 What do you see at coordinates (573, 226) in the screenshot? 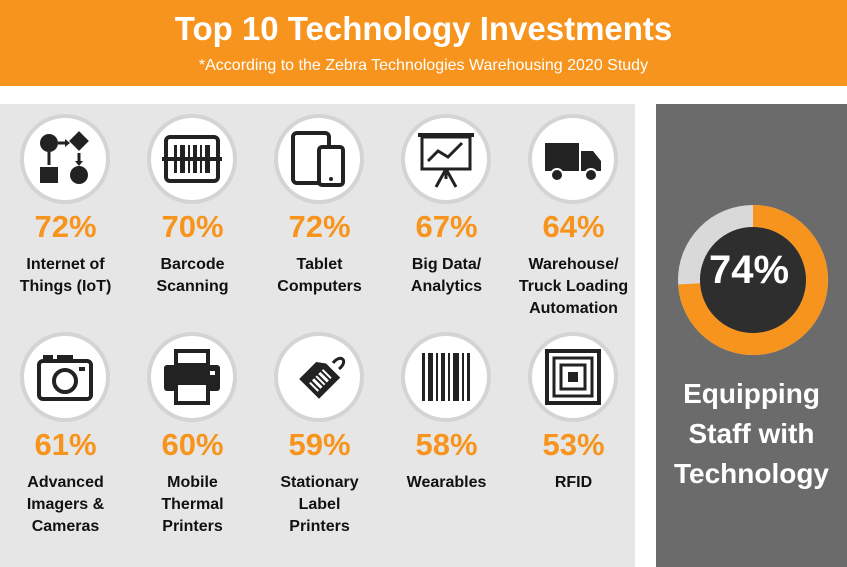
I see `item-value: 64%` at bounding box center [573, 226].